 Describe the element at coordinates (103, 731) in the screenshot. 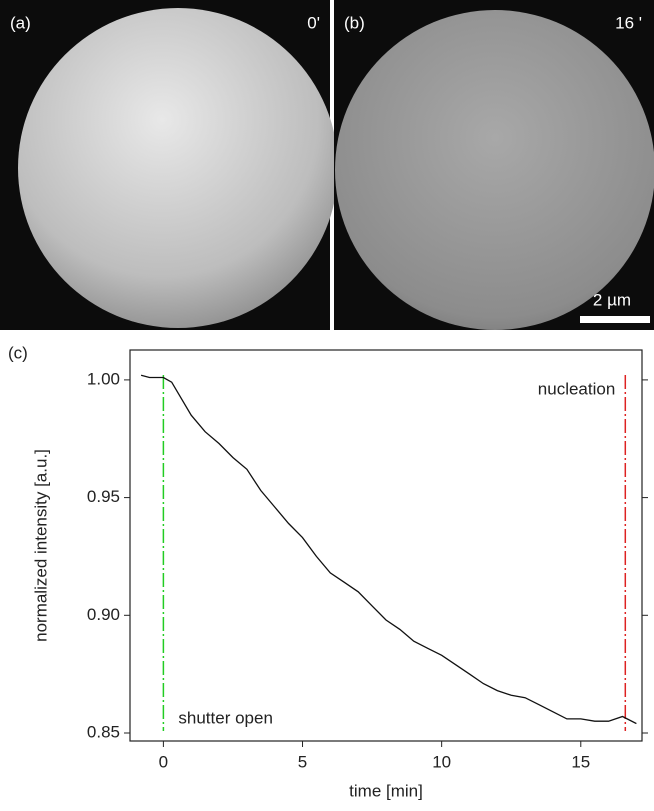

I see `y-tick-label: 0.85` at that location.